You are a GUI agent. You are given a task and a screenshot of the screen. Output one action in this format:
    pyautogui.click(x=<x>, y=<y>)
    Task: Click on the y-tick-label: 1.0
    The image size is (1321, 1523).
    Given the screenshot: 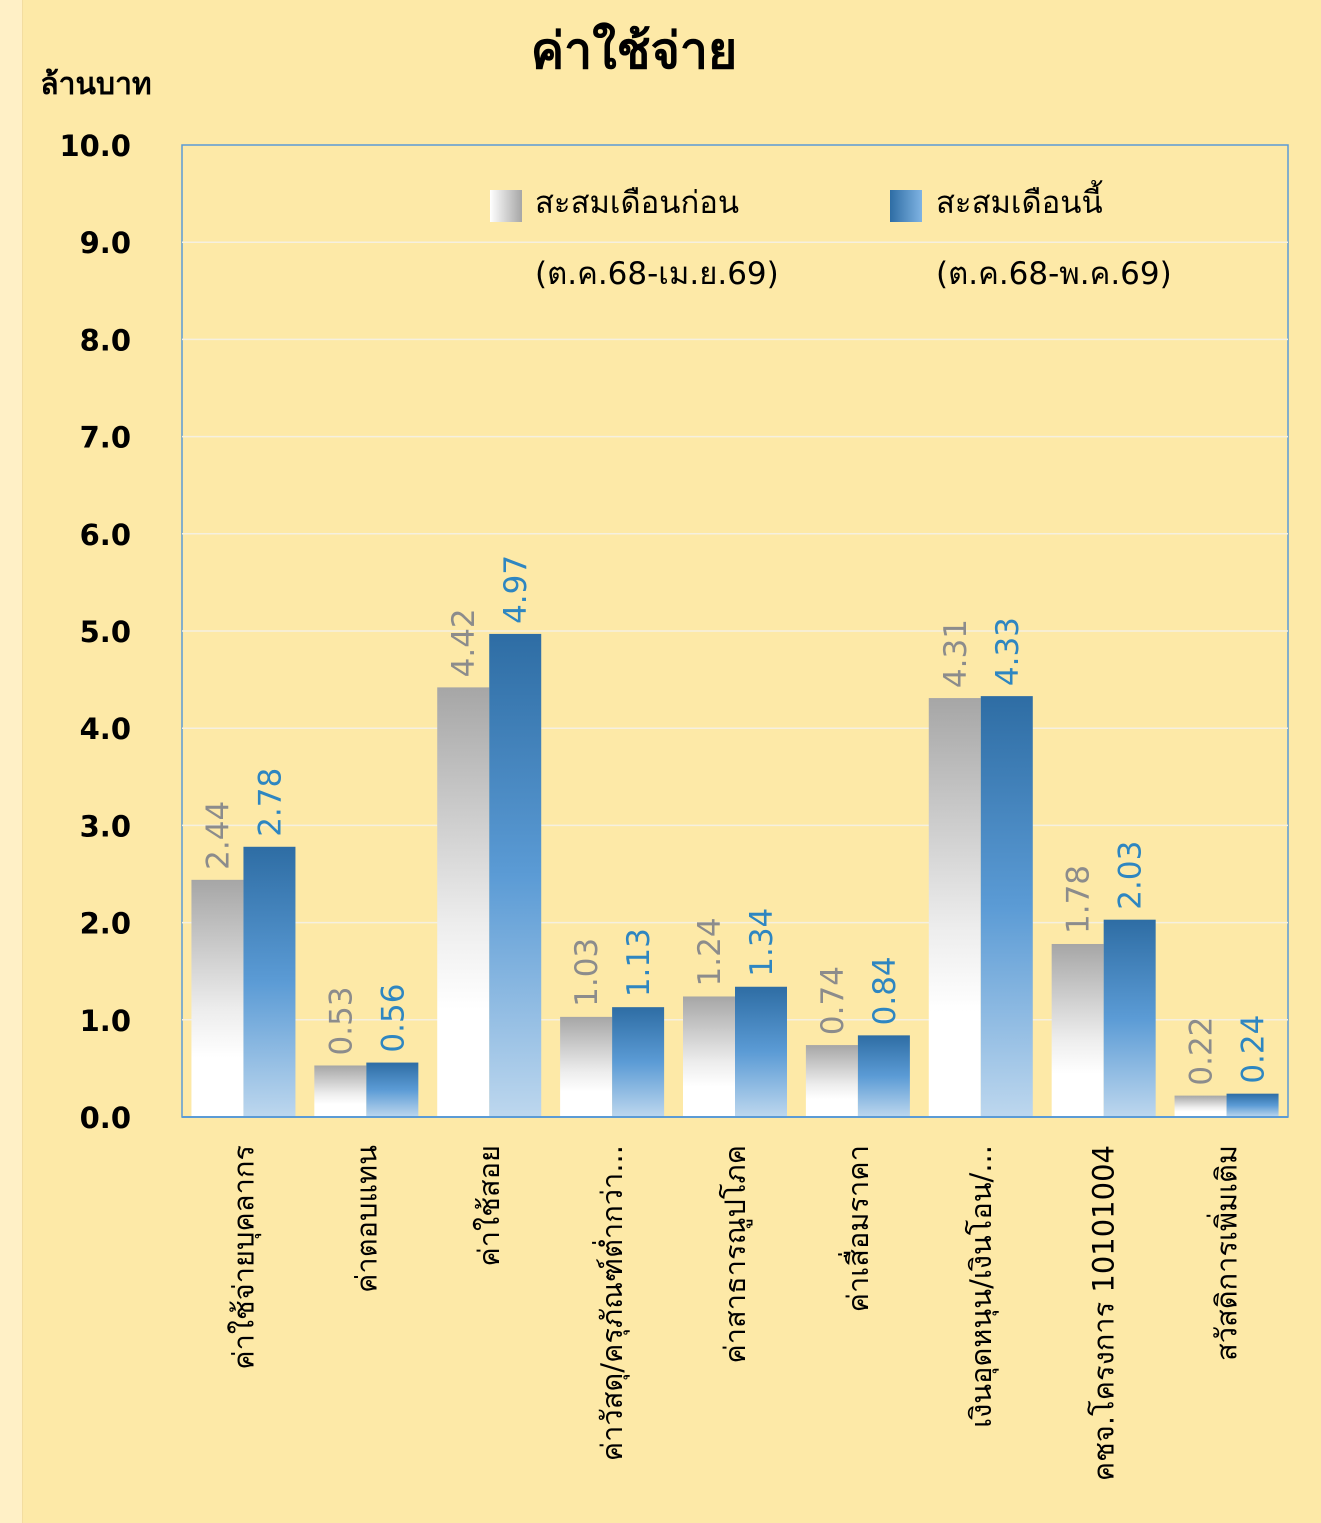 What is the action you would take?
    pyautogui.click(x=105, y=1021)
    